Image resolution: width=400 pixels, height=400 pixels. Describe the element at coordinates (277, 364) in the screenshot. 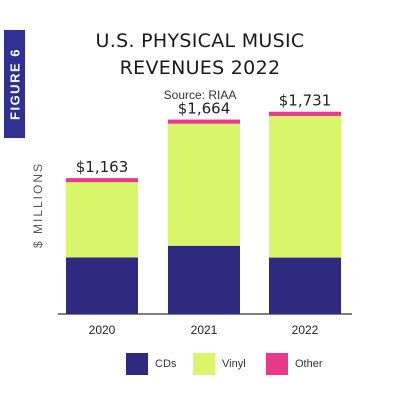

I see `legend-swatch-other` at that location.